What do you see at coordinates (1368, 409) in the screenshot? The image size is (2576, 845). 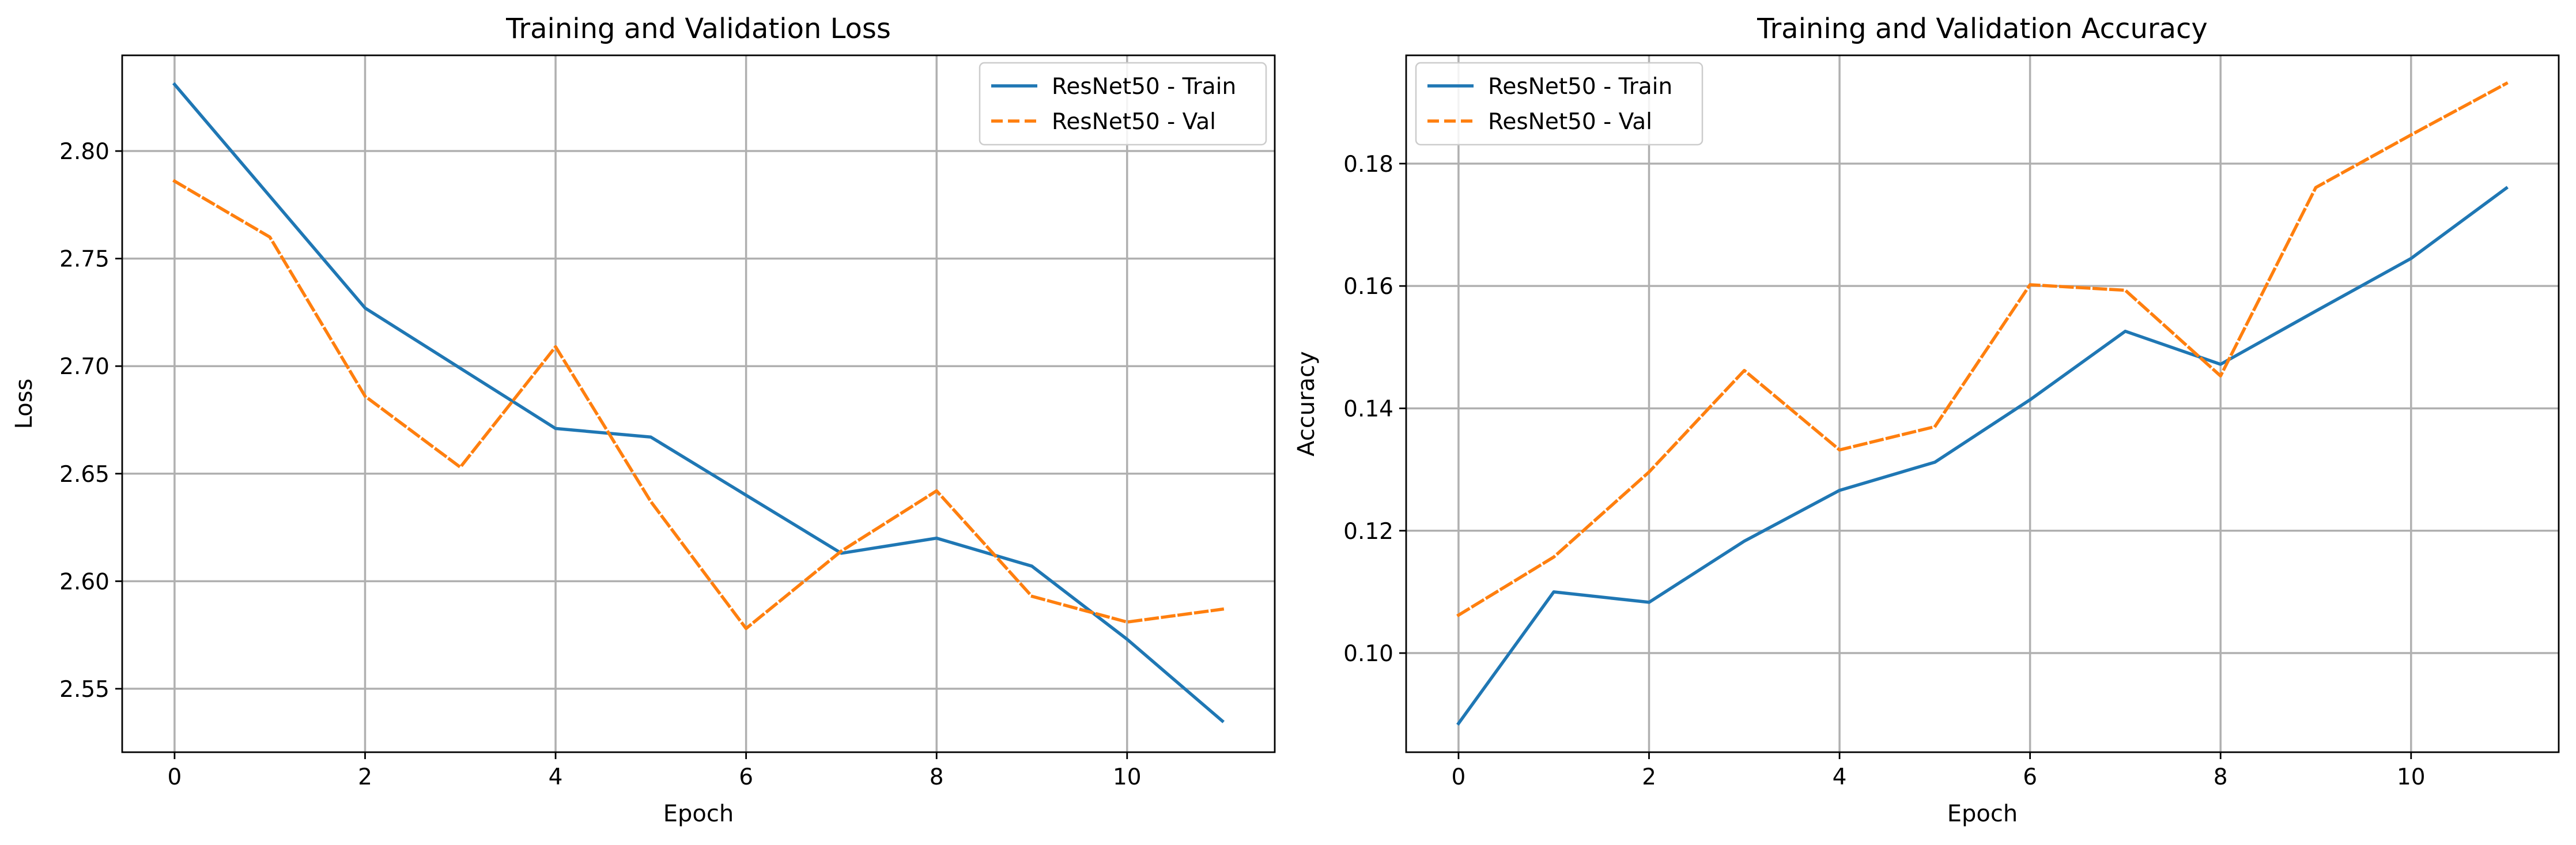 I see `y-tick-label: 0.14` at bounding box center [1368, 409].